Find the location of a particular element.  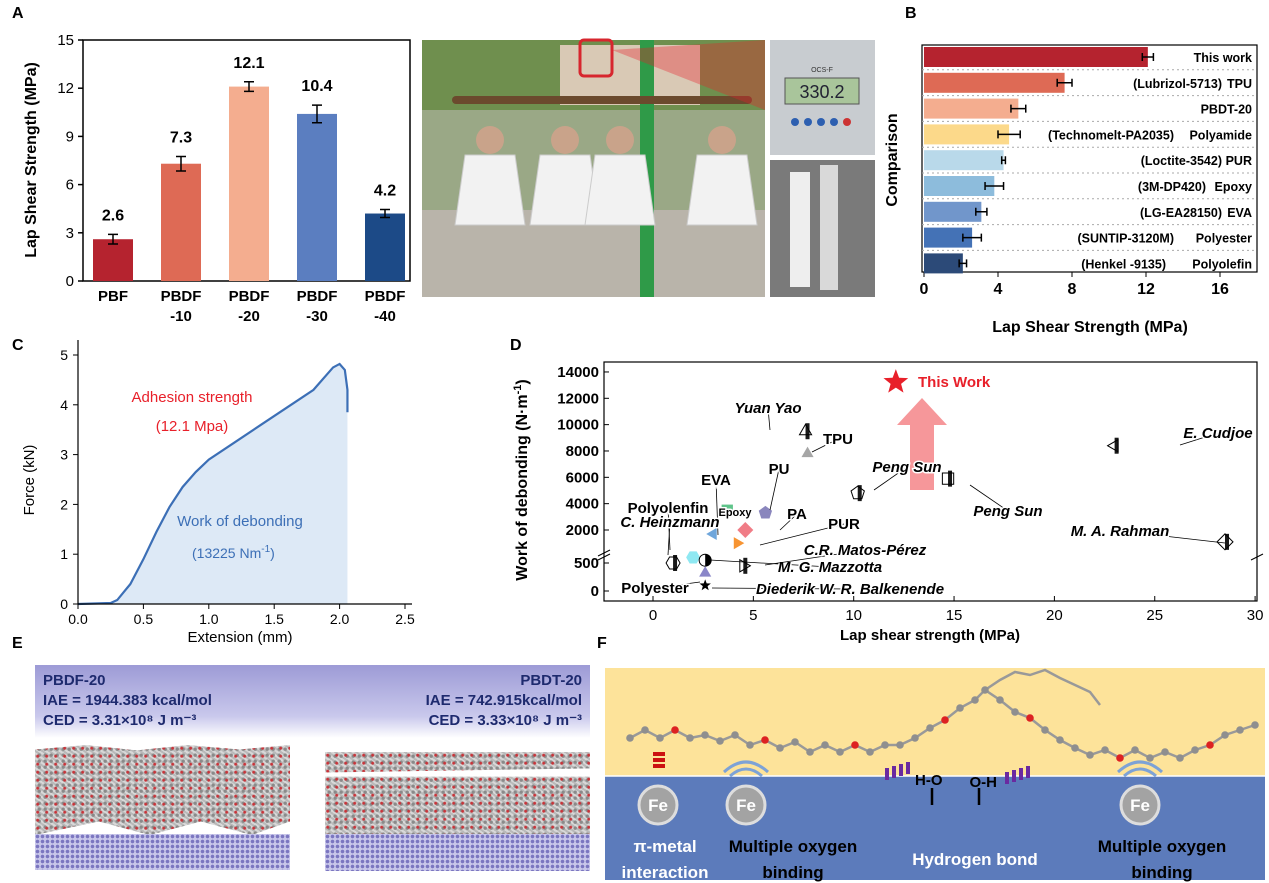

pbdf-iae: IAE = 1944.383 kcal/mol is located at coordinates (127, 700).